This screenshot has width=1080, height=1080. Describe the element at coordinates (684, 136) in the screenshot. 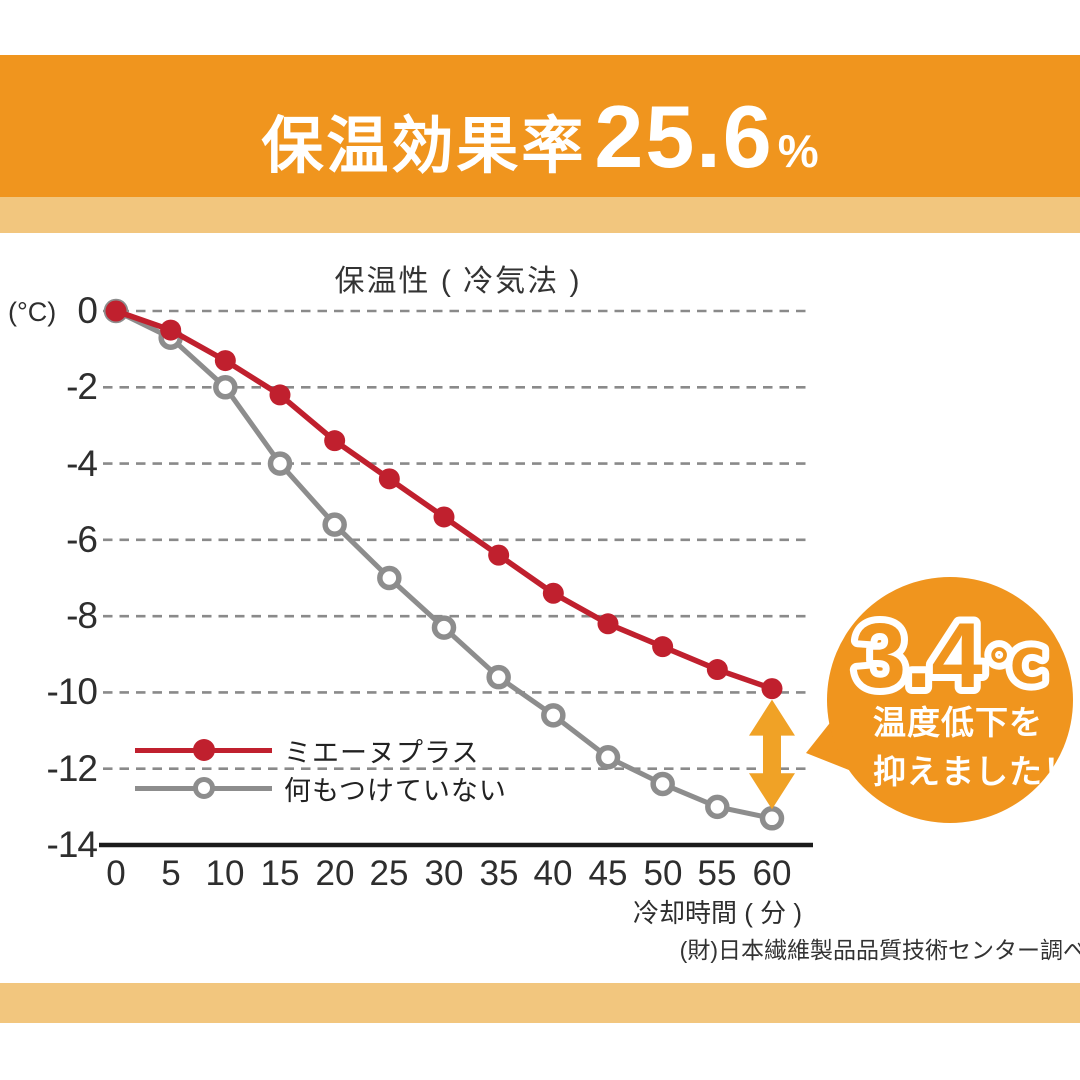

I see `page-title-value: 25.6` at that location.